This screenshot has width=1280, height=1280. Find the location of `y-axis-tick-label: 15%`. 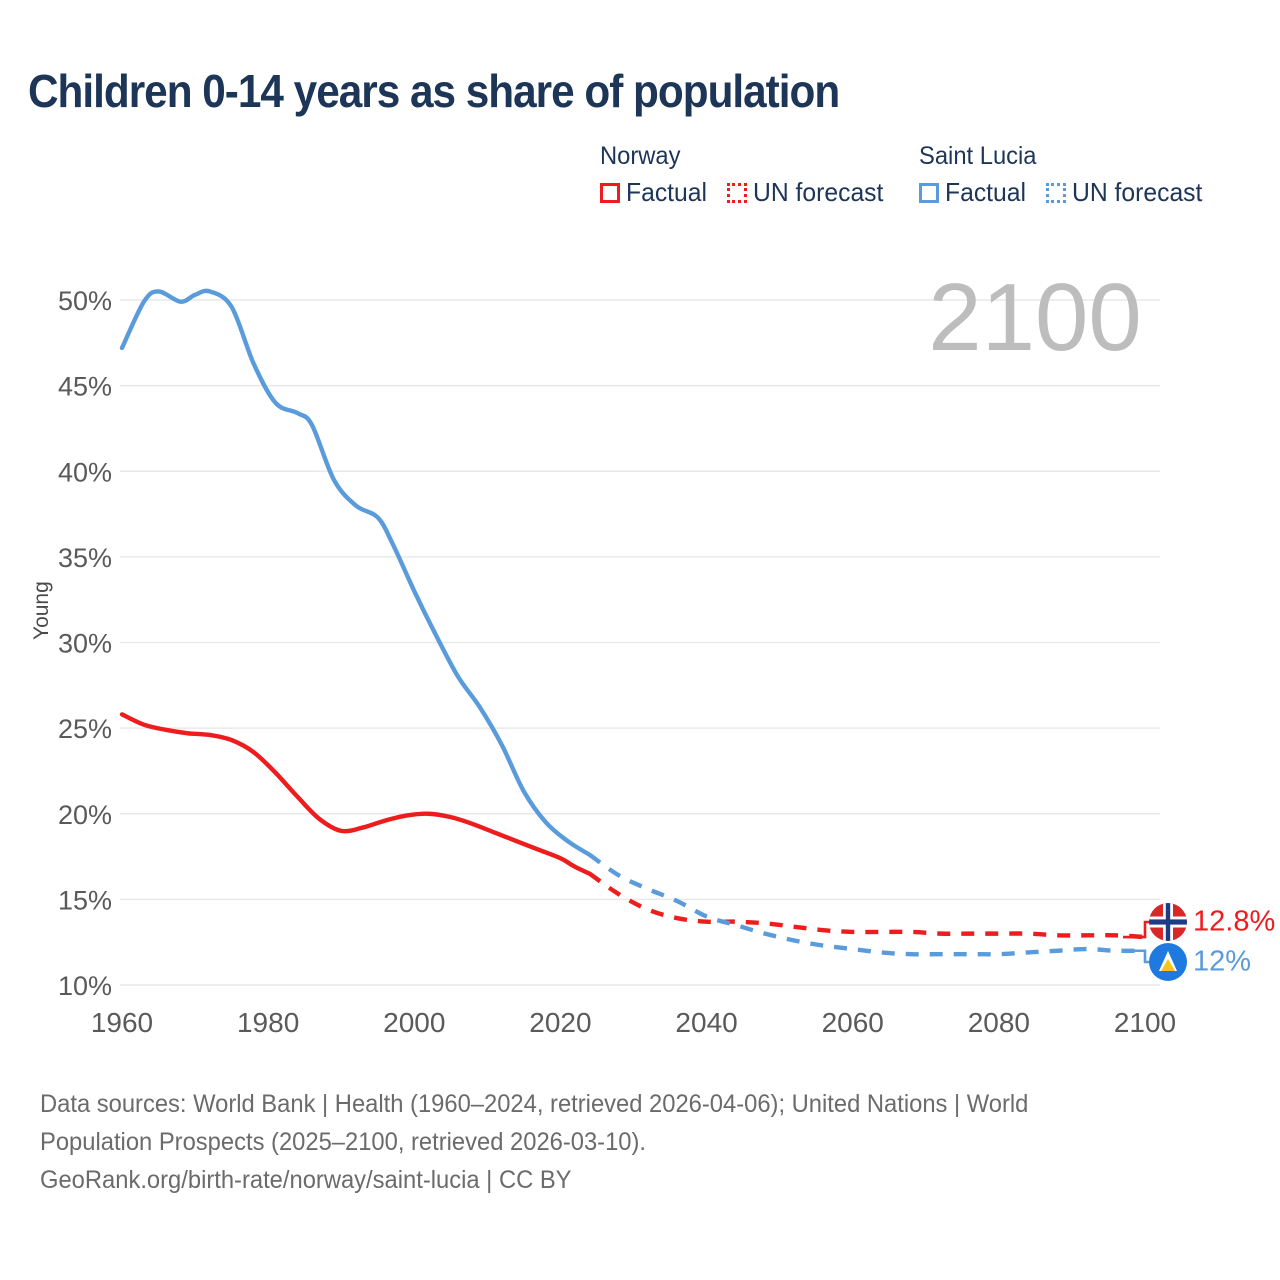

y-axis-tick-label: 15% is located at coordinates (85, 900).